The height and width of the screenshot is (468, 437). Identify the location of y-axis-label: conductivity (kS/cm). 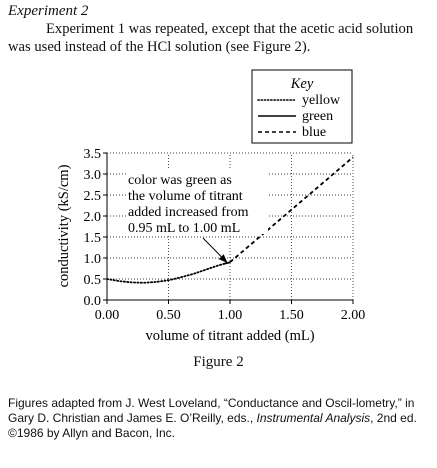
(64, 225).